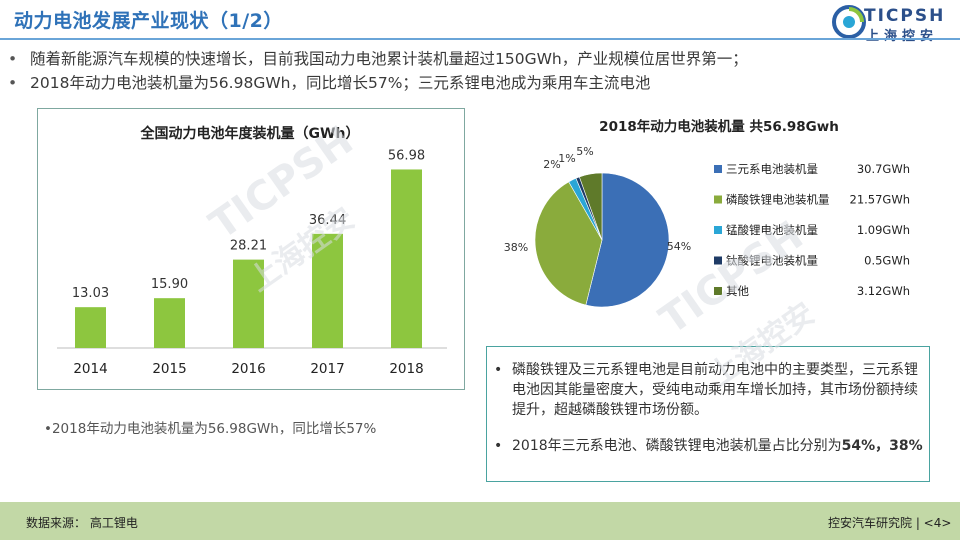 The height and width of the screenshot is (540, 960). What do you see at coordinates (551, 164) in the screenshot?
I see `pie-pct-label: 2%` at bounding box center [551, 164].